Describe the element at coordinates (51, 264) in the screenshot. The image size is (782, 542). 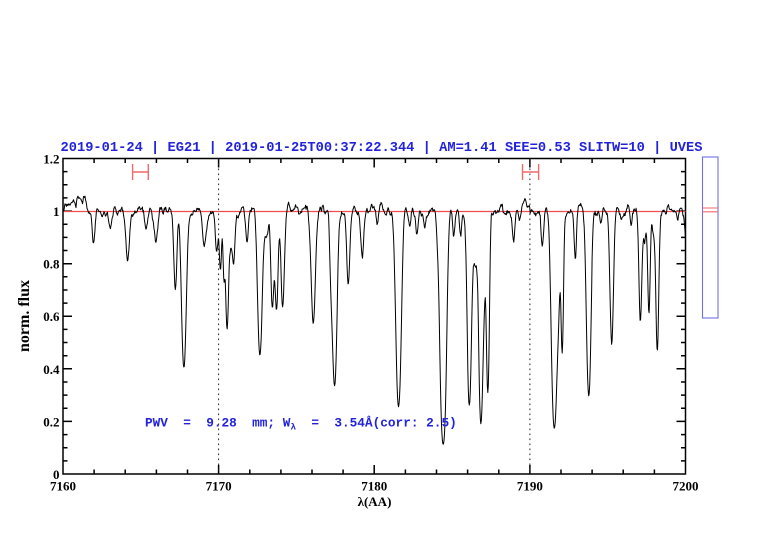
I see `svg-text: 0.8` at that location.